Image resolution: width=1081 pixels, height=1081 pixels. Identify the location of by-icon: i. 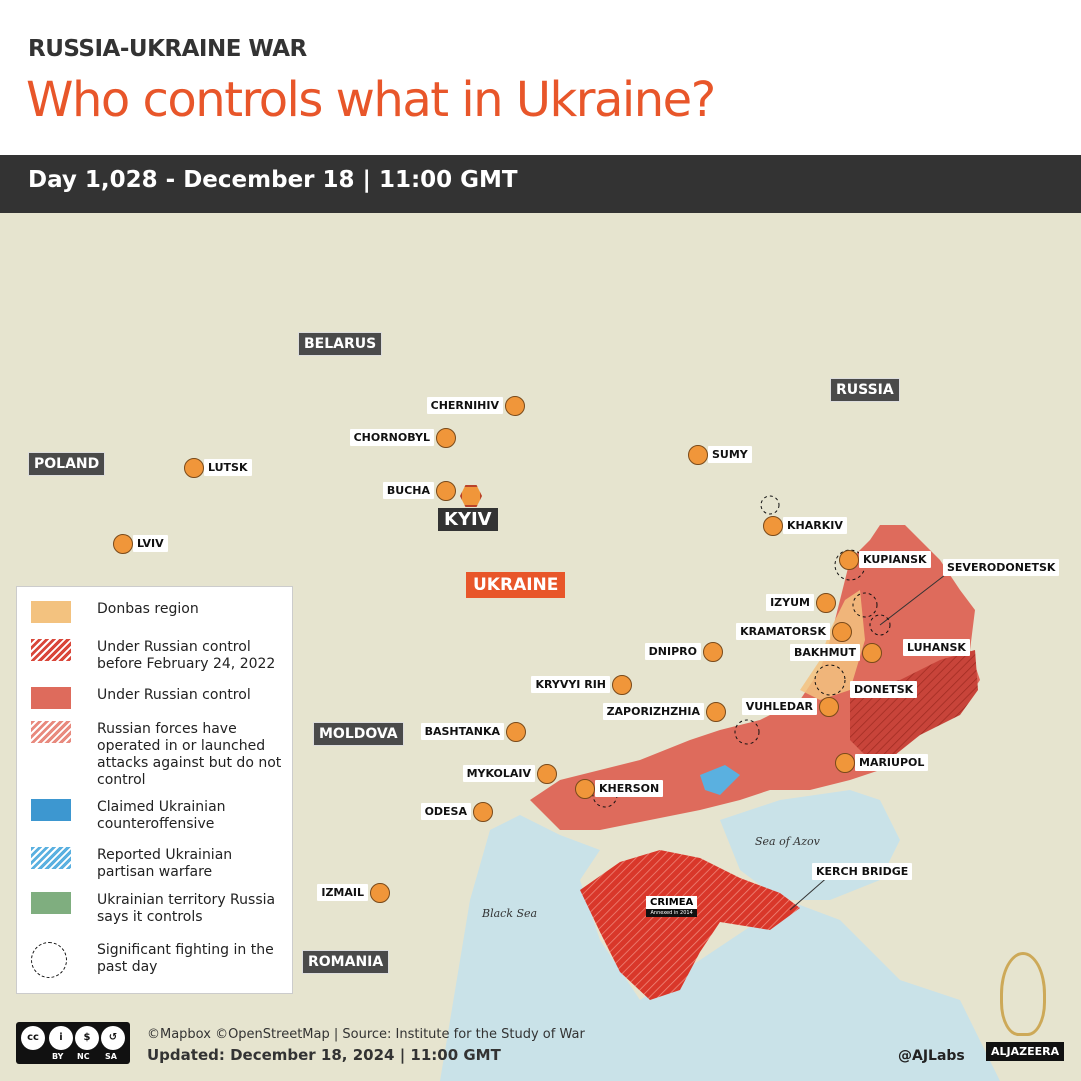
(61, 1038).